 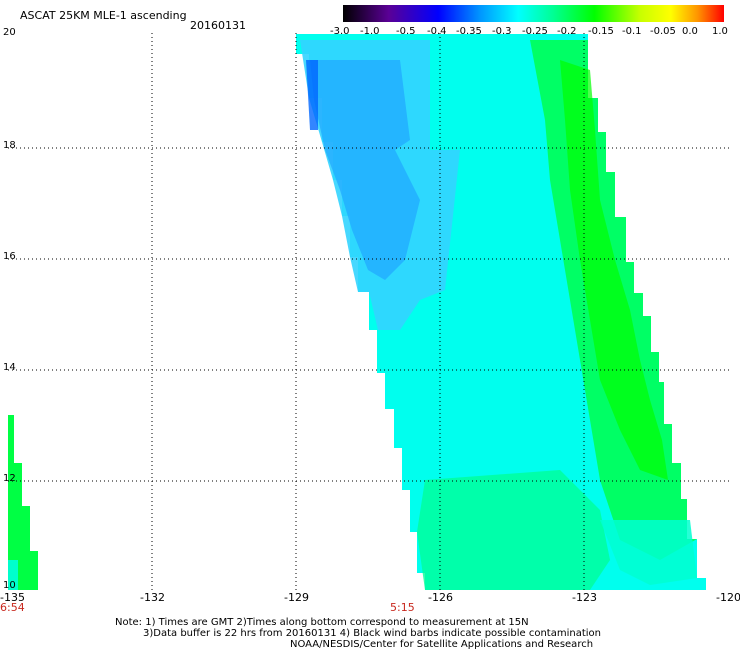 What do you see at coordinates (567, 31) in the screenshot?
I see `colorbar-tick: -0.2` at bounding box center [567, 31].